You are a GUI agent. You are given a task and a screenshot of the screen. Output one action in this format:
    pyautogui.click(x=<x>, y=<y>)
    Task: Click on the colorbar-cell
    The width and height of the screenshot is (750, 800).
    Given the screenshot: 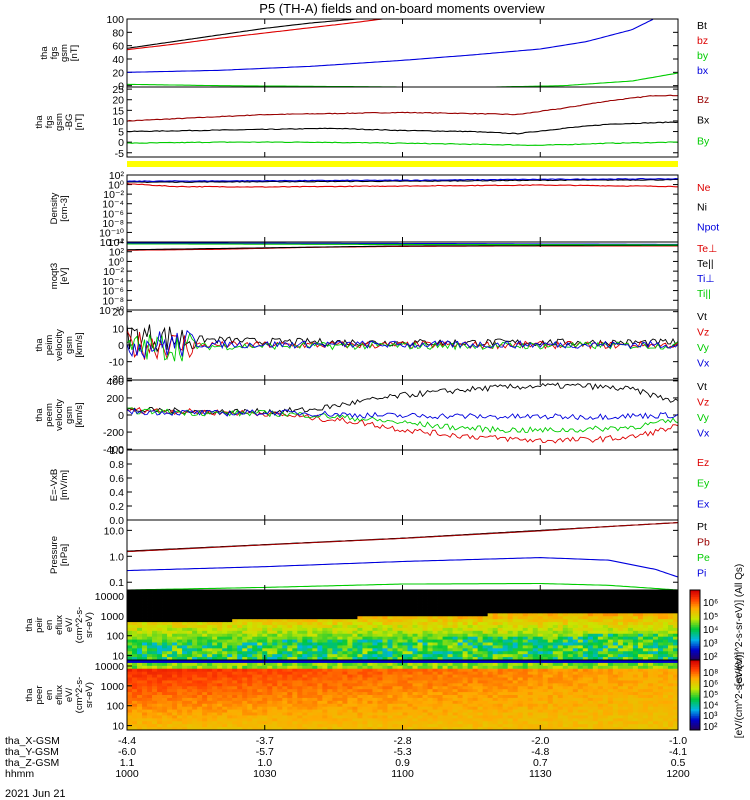 What is the action you would take?
    pyautogui.click(x=695, y=596)
    